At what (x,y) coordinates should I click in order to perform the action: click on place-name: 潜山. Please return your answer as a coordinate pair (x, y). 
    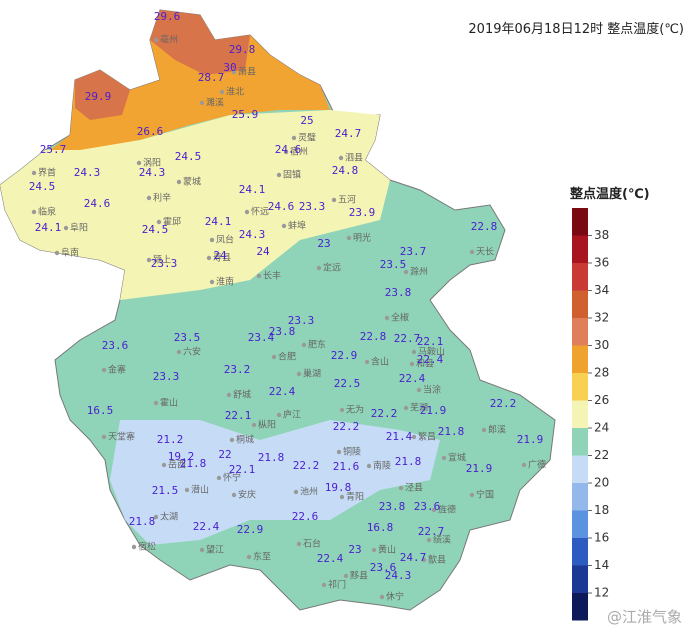
    Looking at the image, I should click on (200, 490).